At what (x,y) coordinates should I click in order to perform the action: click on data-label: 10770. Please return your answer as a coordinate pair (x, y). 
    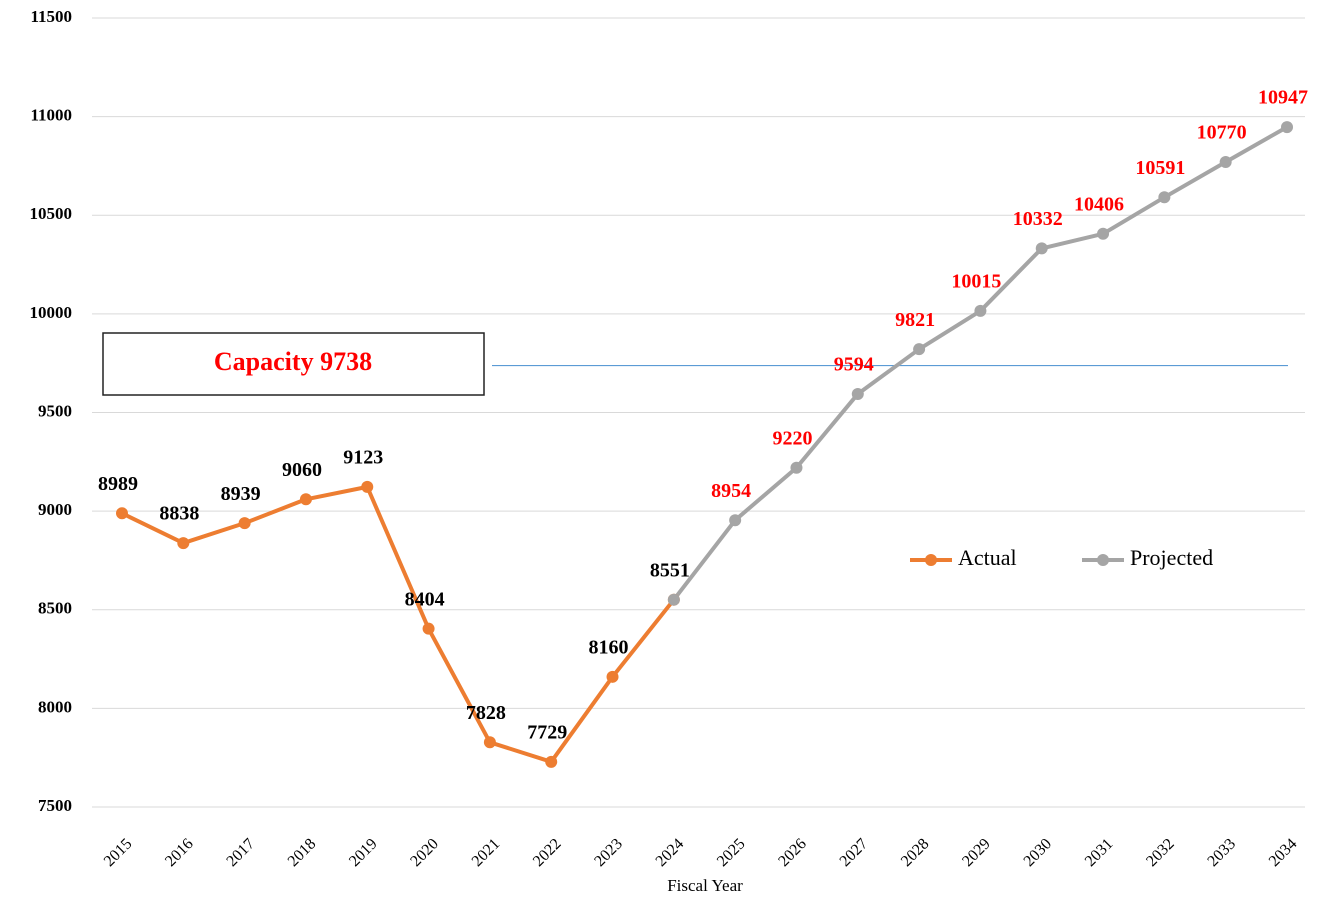
    Looking at the image, I should click on (1222, 133).